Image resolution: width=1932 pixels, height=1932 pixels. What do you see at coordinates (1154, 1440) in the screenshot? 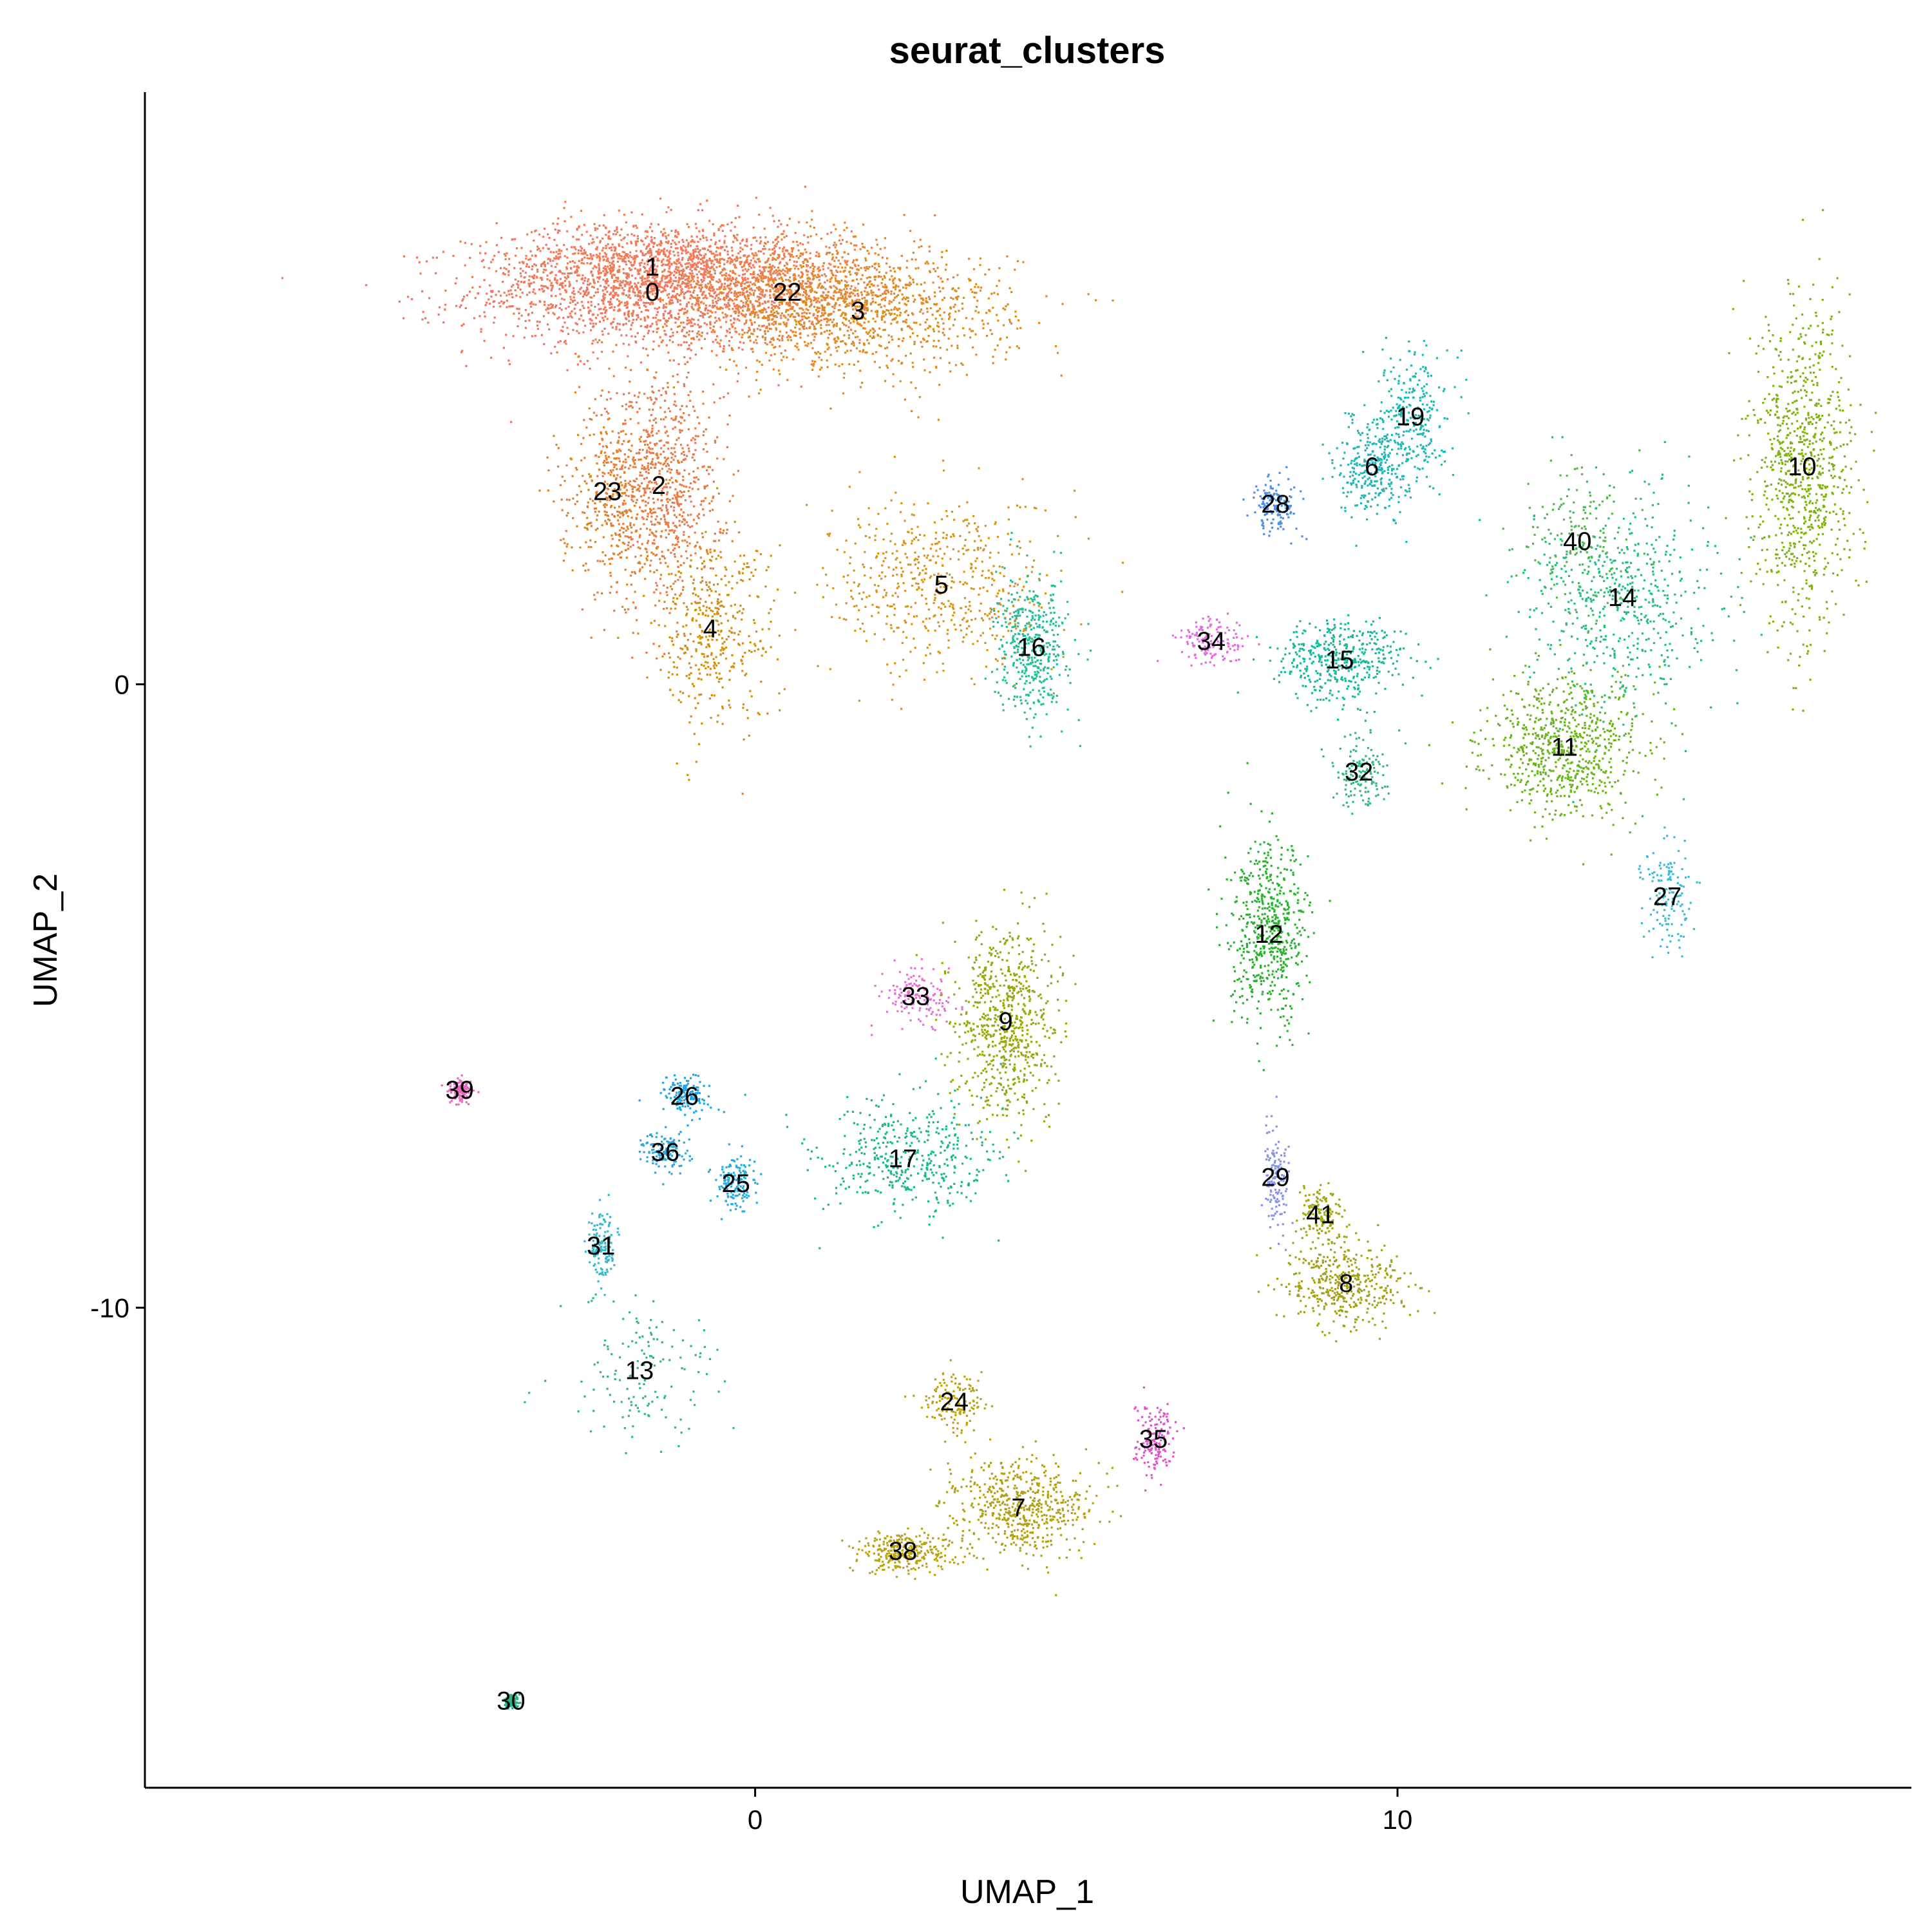
I see `cluster-label-35: 35` at bounding box center [1154, 1440].